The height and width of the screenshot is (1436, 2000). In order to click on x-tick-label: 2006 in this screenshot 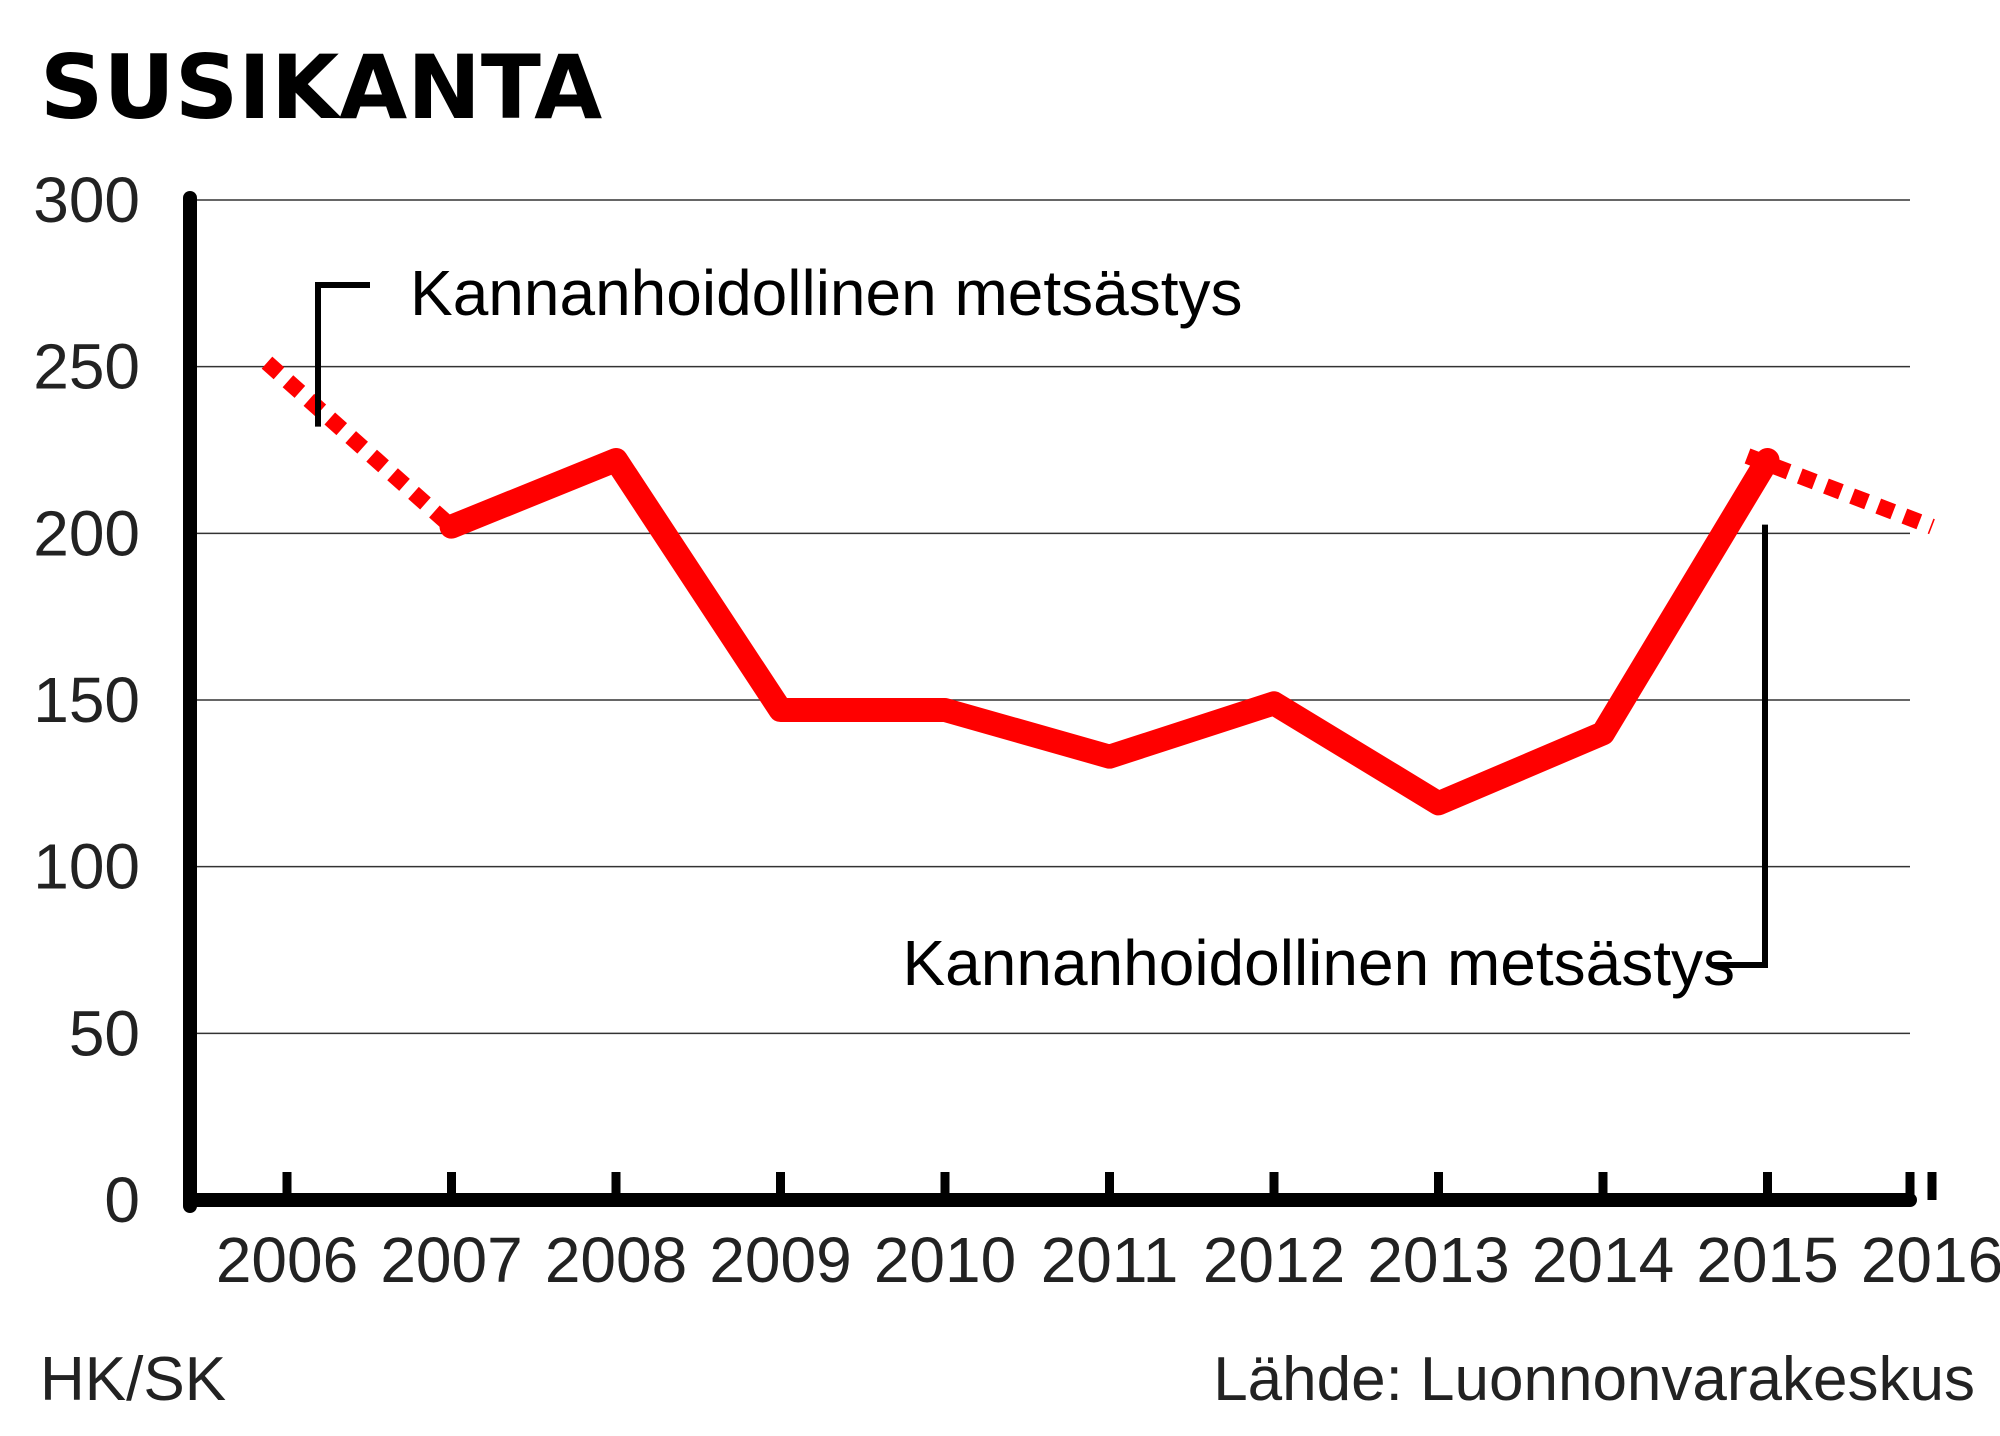, I will do `click(287, 1260)`.